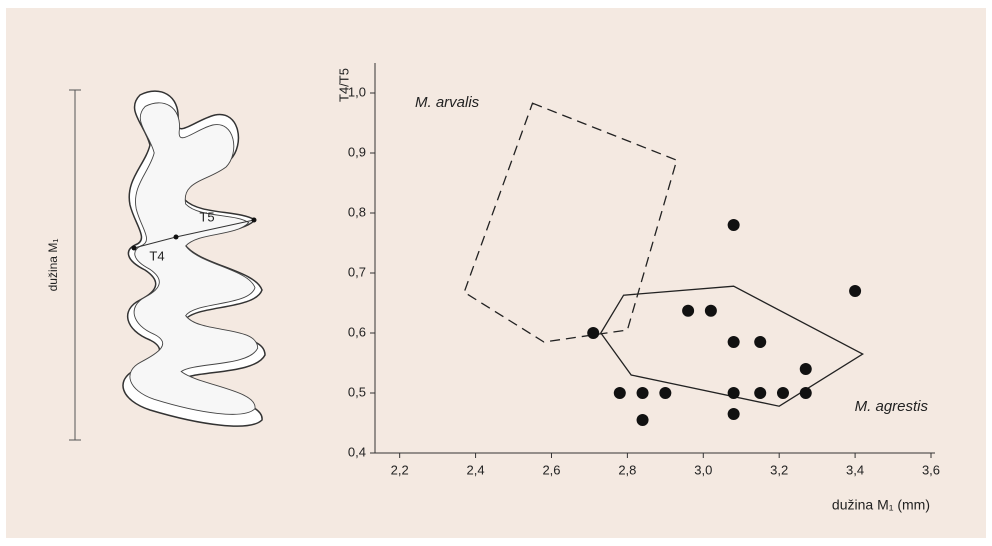  Describe the element at coordinates (855, 469) in the screenshot. I see `x-tick-label: 3,4` at that location.